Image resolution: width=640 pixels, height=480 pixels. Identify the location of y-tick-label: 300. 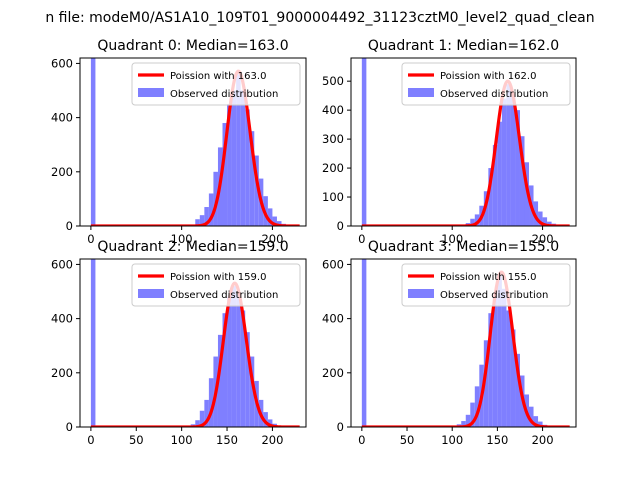
(333, 139).